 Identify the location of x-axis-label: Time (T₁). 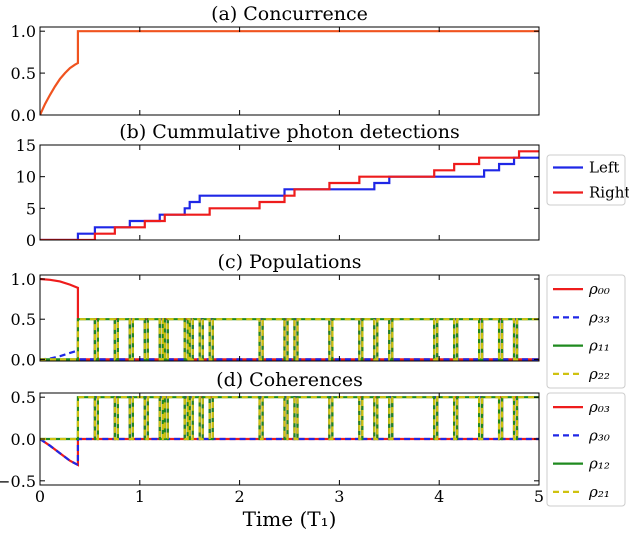
(290, 519).